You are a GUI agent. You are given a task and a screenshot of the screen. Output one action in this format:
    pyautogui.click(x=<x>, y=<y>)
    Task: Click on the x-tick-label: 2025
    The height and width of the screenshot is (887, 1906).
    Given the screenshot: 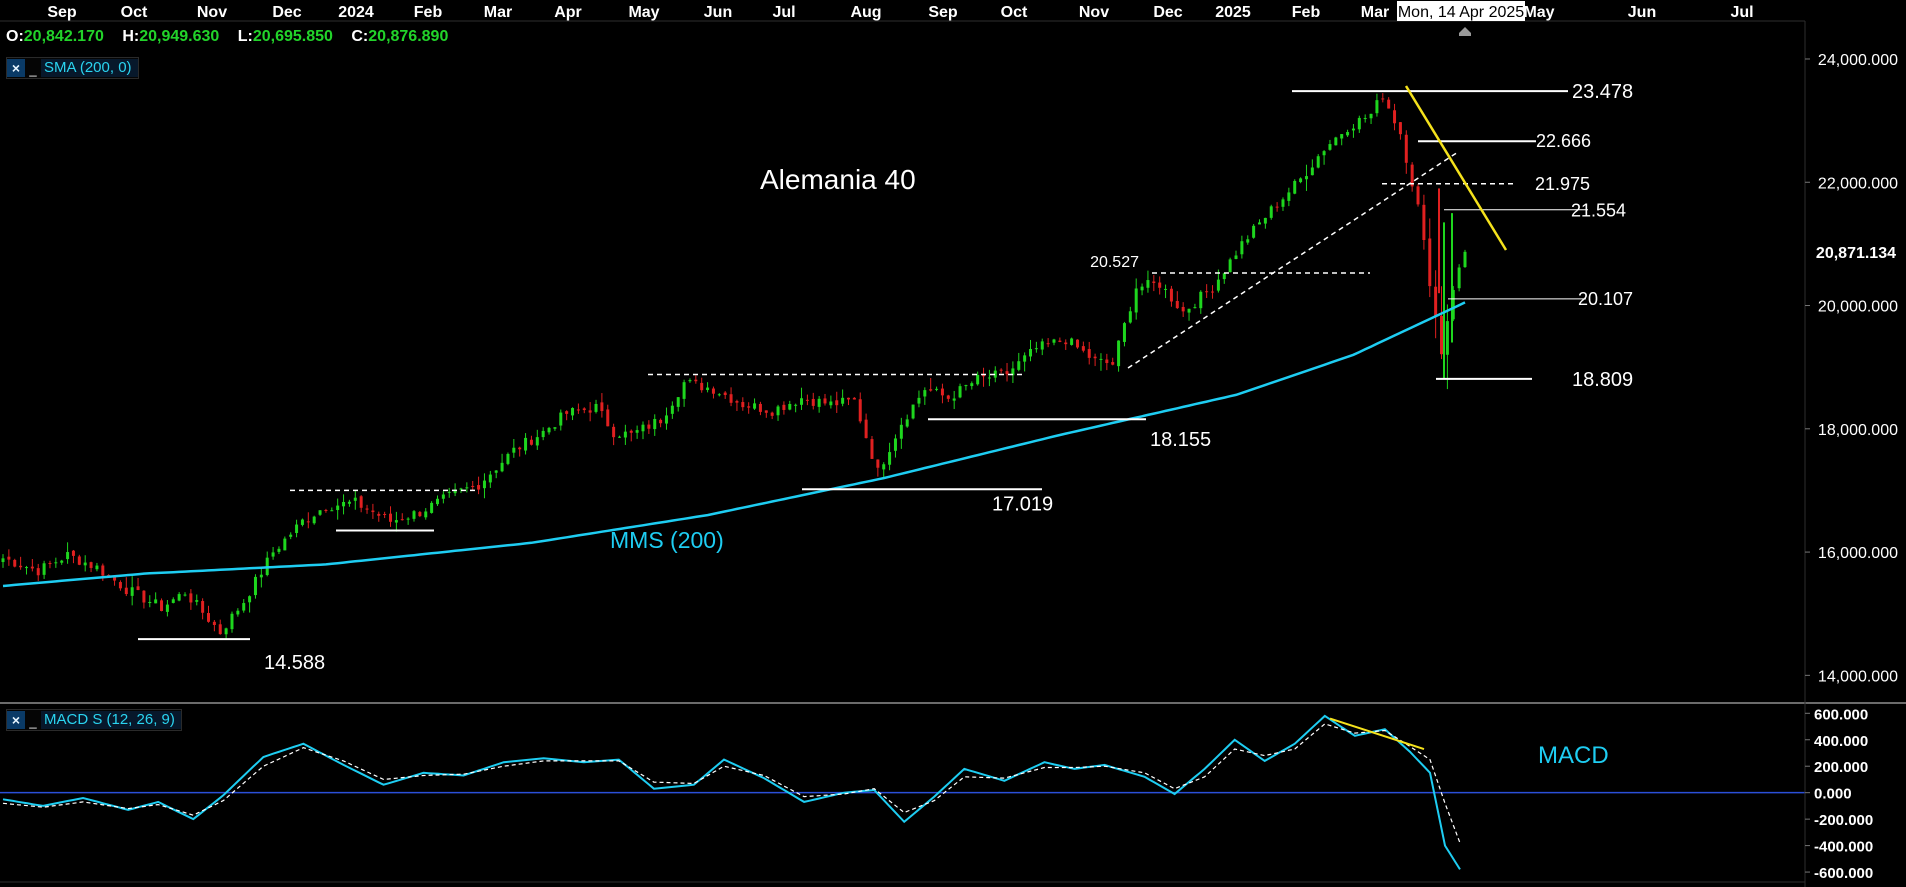 What is the action you would take?
    pyautogui.click(x=1233, y=12)
    